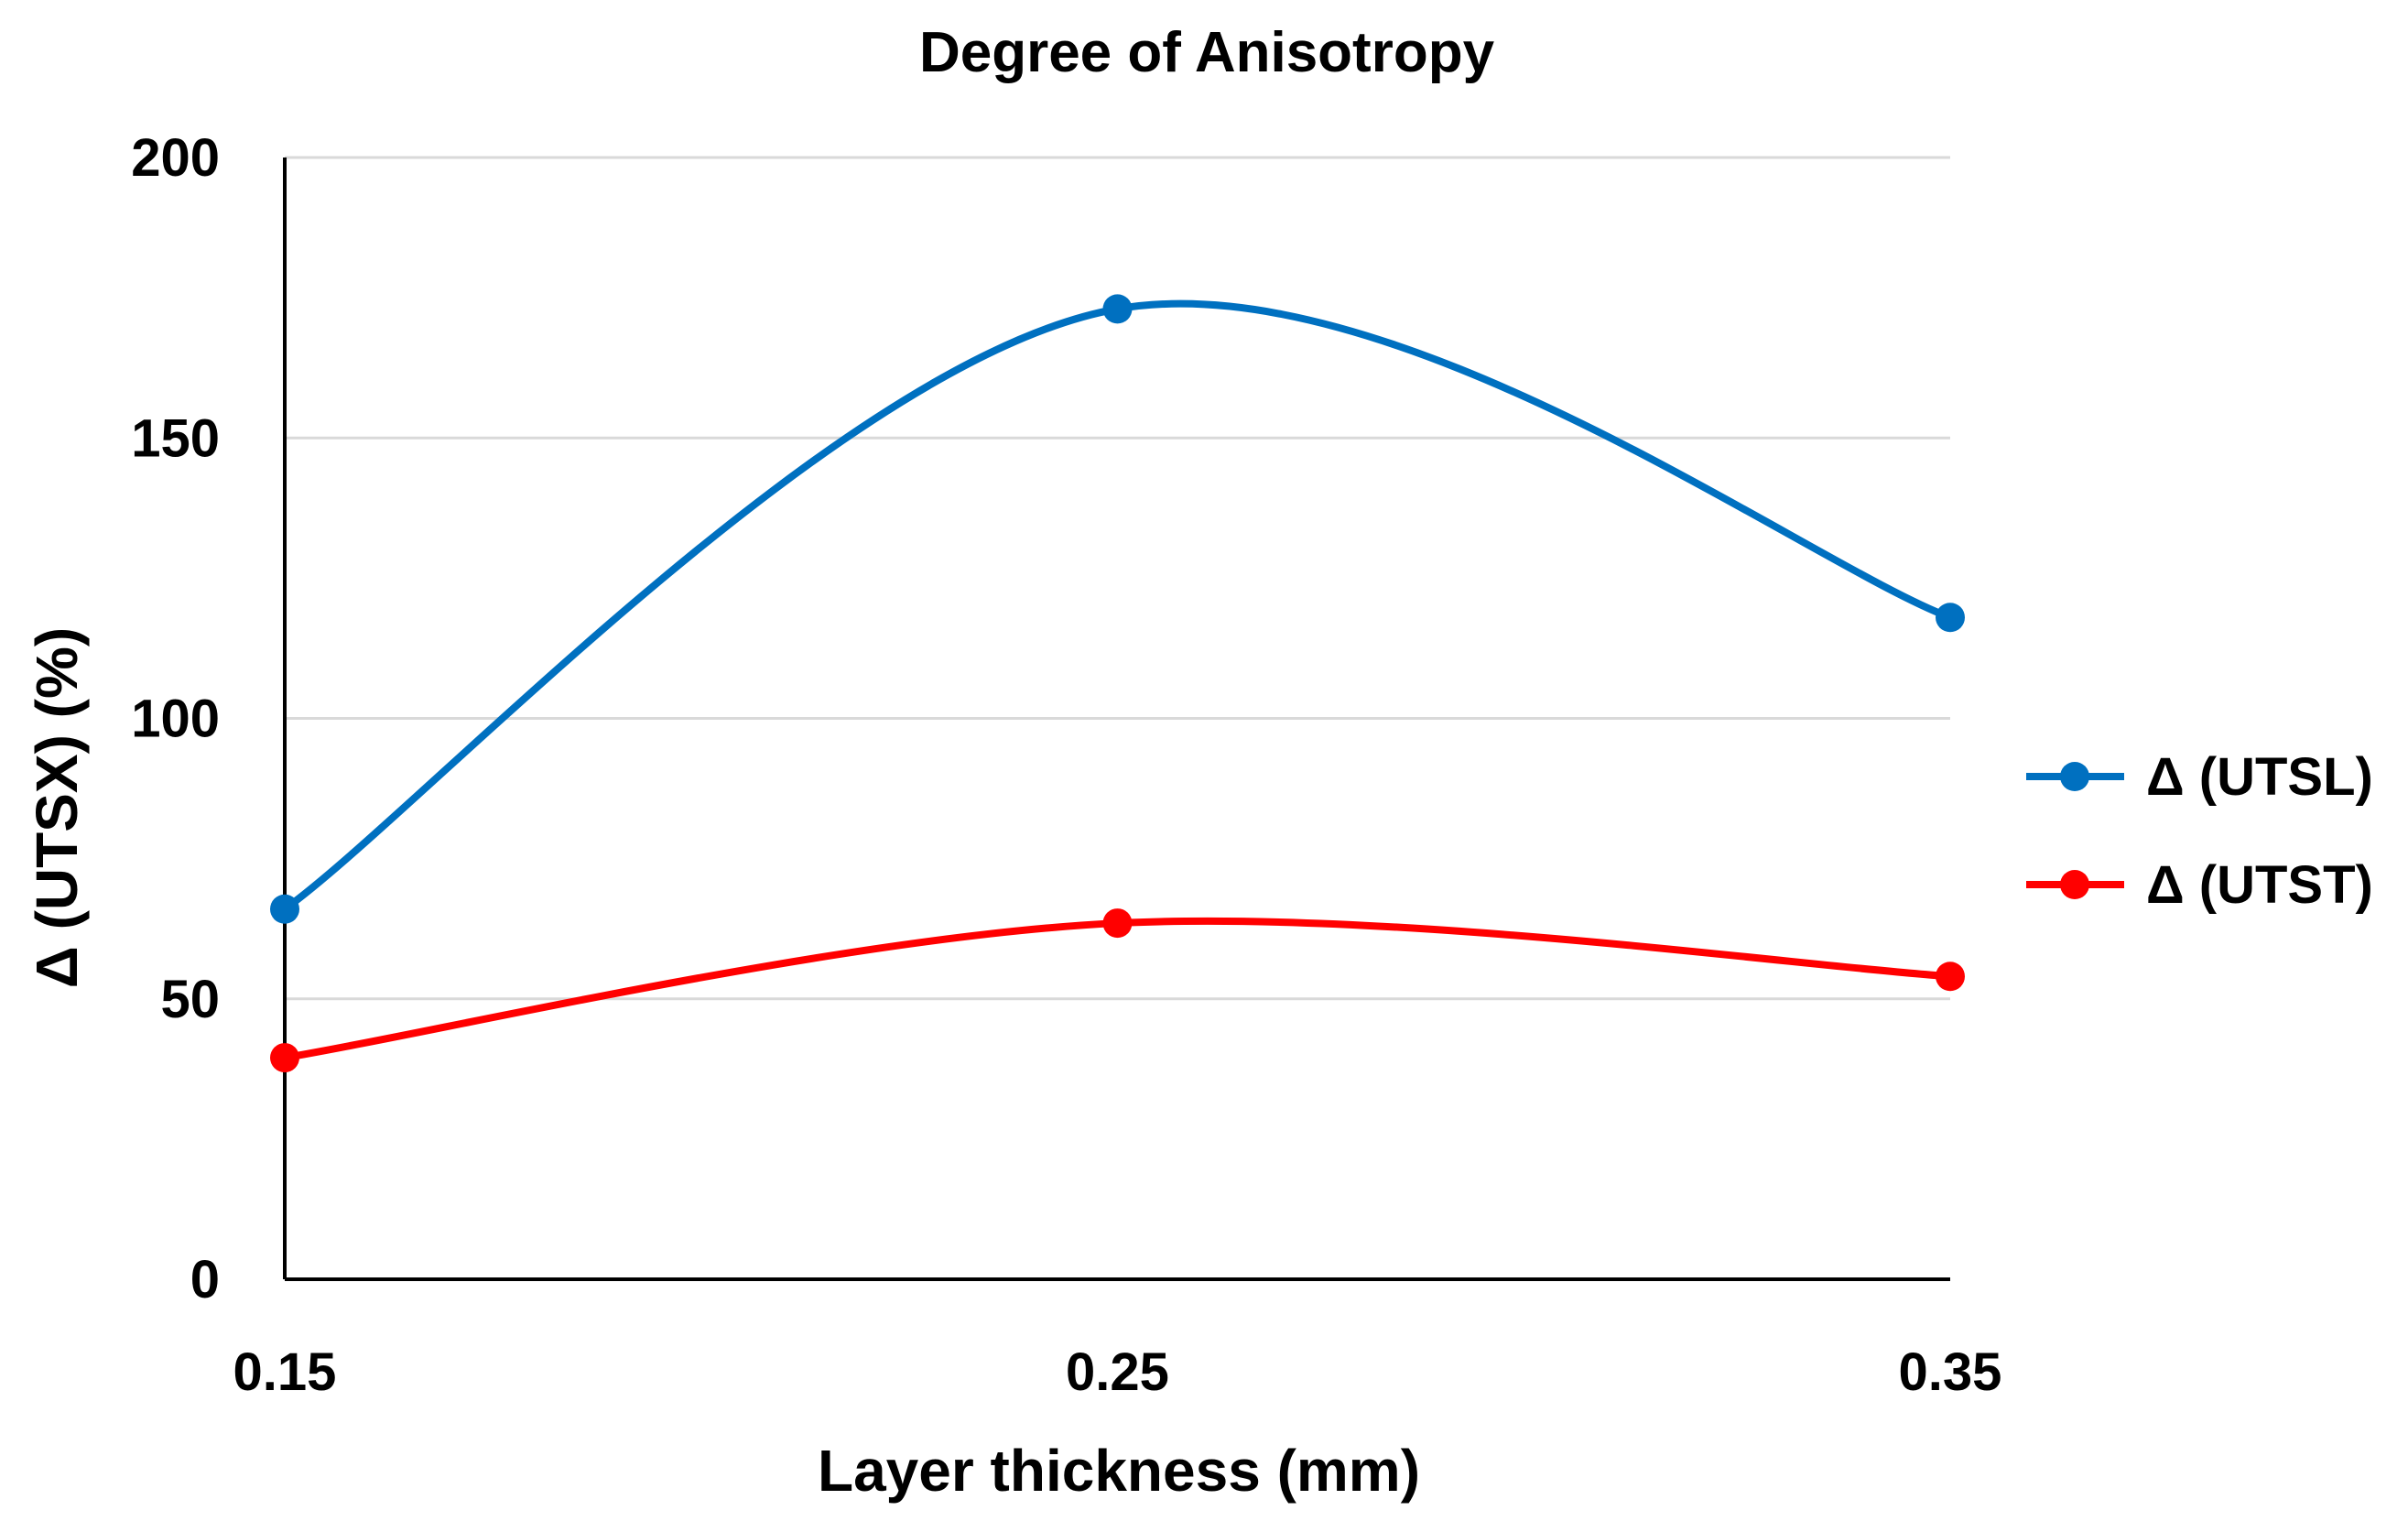 The width and height of the screenshot is (2408, 1532). Describe the element at coordinates (2199, 831) in the screenshot. I see `legend: Δ (UTSL) Δ (UTST)` at that location.